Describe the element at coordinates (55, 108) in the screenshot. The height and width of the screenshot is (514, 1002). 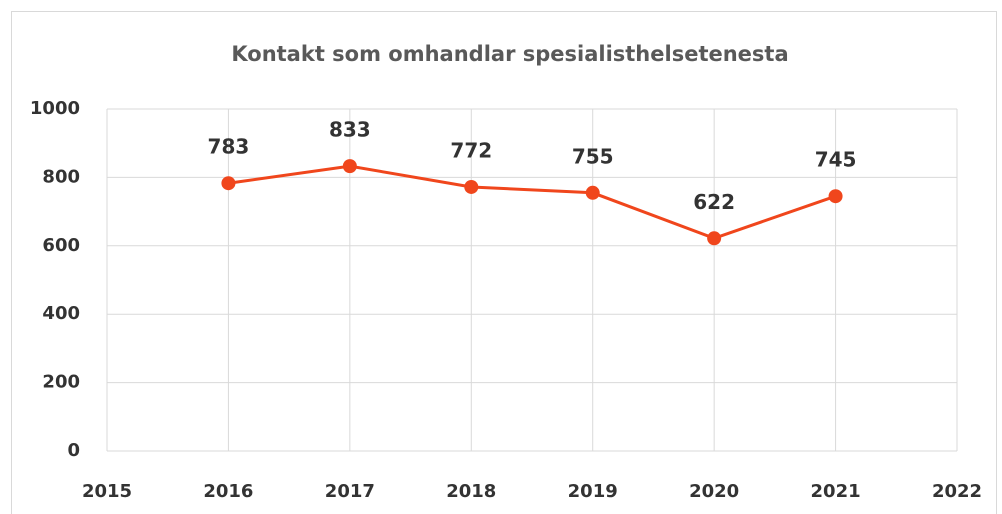
I see `y-tick-label: 1000` at that location.